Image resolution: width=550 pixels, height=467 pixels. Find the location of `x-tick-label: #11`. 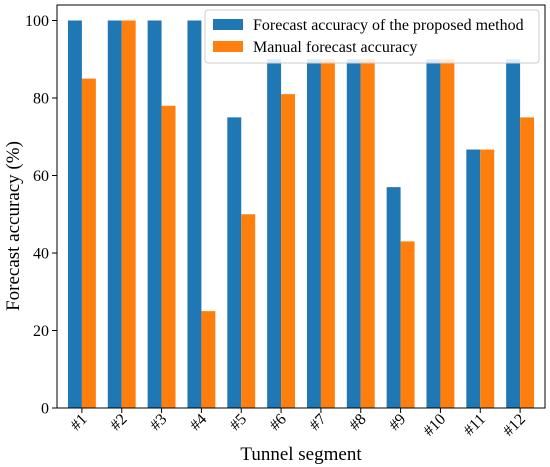

x-tick-label: #11 is located at coordinates (475, 425).